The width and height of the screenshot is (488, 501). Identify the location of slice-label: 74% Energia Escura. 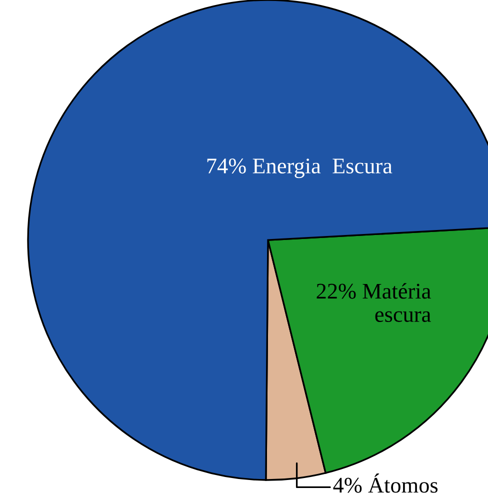
(299, 168).